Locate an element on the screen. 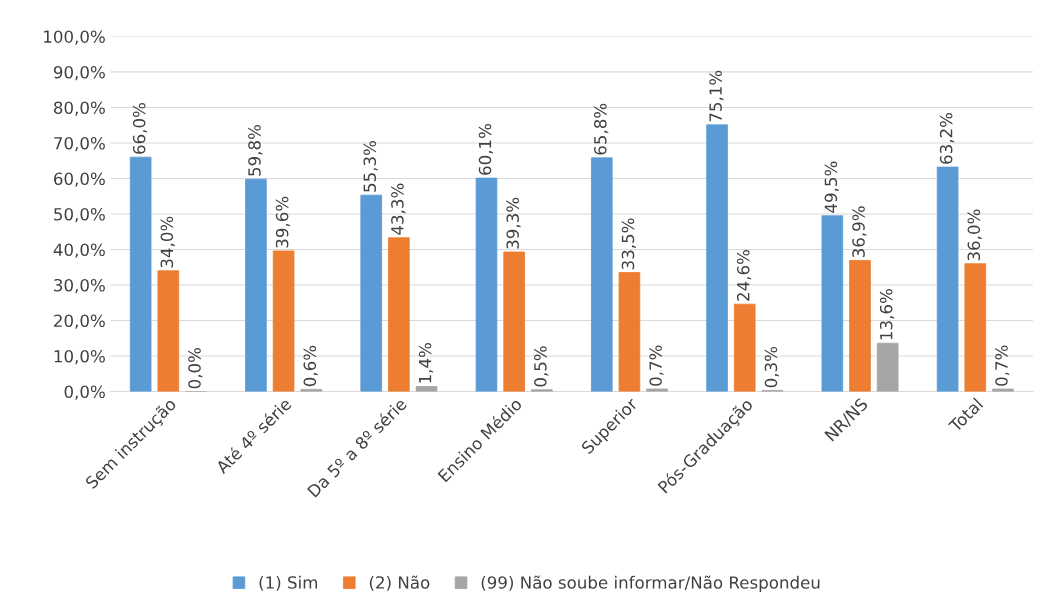 Image resolution: width=1054 pixels, height=607 pixels. data-label: 75,1% is located at coordinates (716, 96).